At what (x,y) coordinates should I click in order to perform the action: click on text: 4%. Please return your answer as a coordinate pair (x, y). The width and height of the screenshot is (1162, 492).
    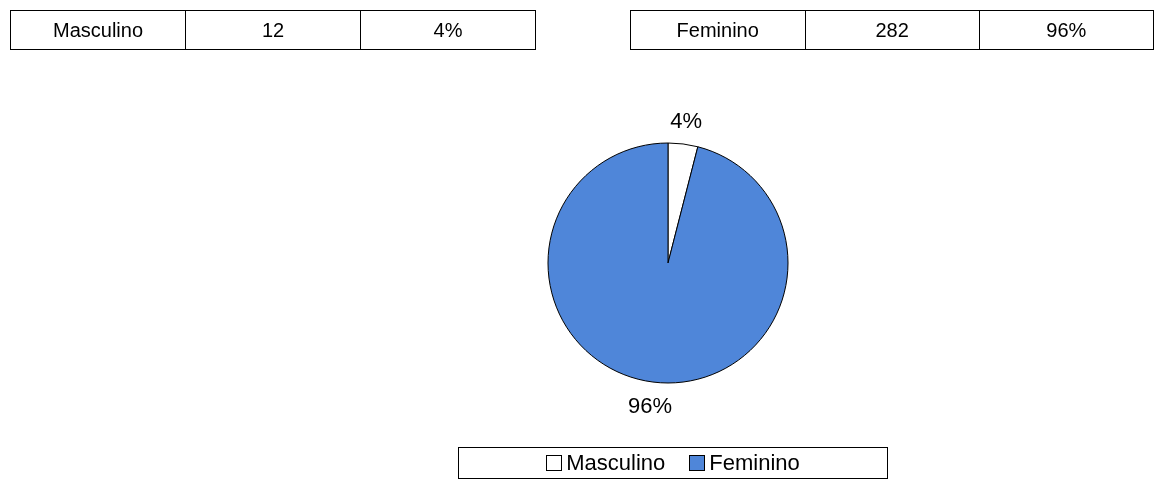
    Looking at the image, I should click on (448, 29).